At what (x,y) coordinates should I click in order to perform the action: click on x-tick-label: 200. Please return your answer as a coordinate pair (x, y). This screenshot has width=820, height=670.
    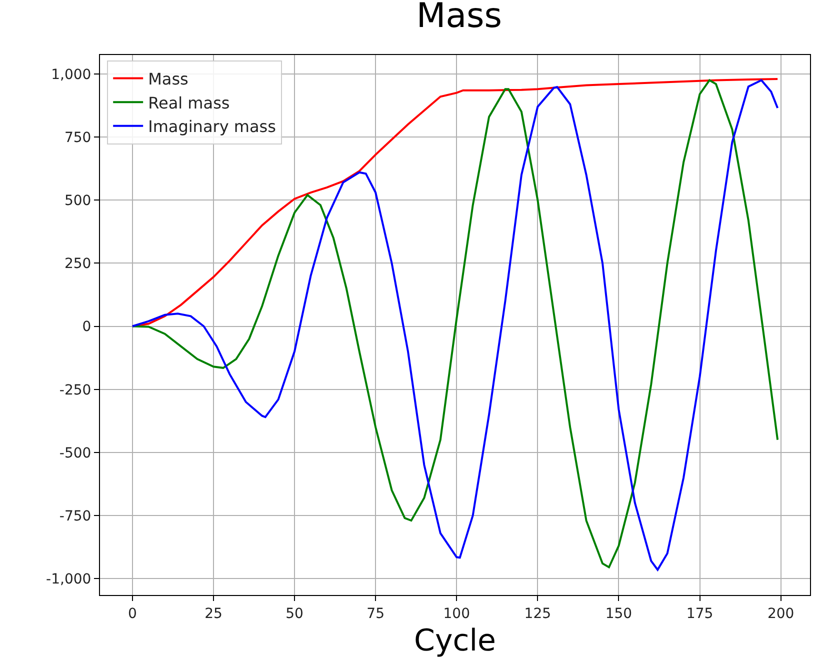
    Looking at the image, I should click on (780, 614).